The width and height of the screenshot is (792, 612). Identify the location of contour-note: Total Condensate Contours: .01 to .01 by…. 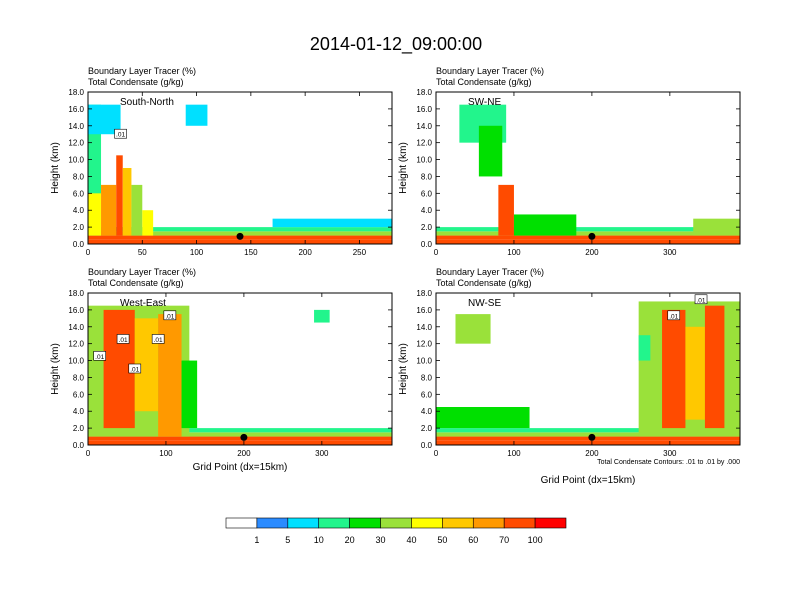
(668, 462).